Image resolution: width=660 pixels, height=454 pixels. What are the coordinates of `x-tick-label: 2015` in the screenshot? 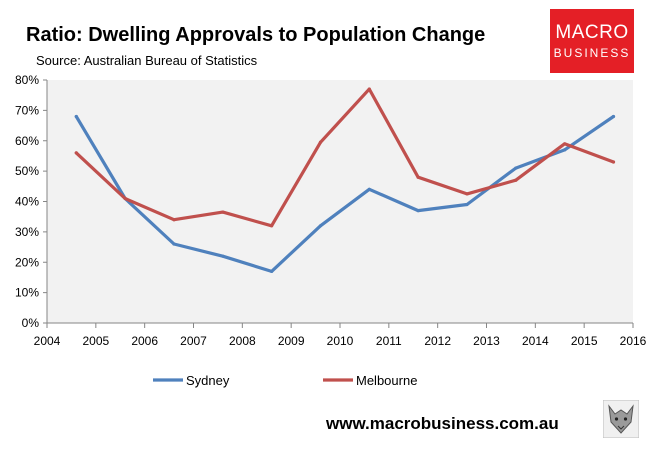 It's located at (584, 341).